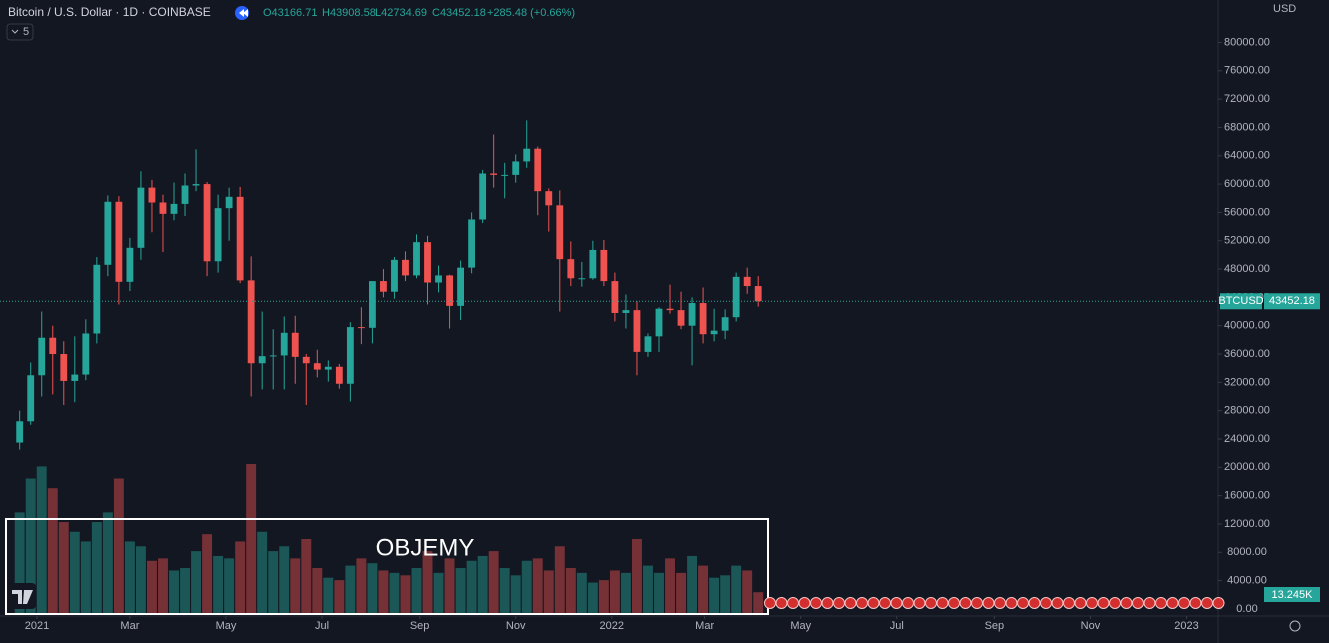 This screenshot has height=643, width=1329. What do you see at coordinates (20, 32) in the screenshot?
I see `indicators-toggle` at bounding box center [20, 32].